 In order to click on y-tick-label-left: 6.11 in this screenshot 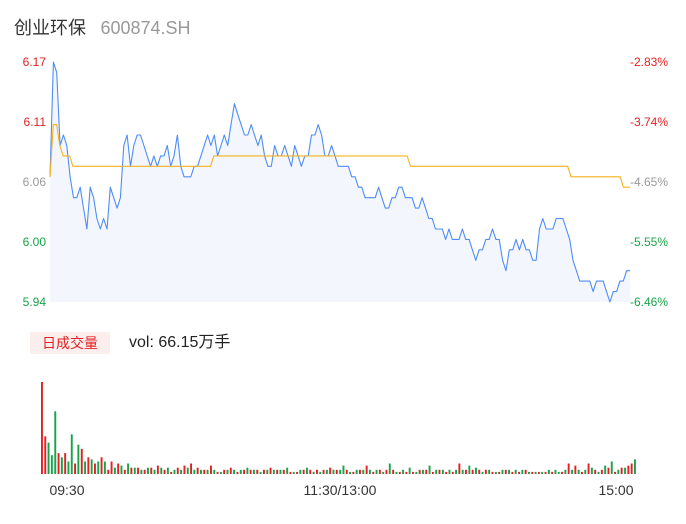, I will do `click(35, 122)`.